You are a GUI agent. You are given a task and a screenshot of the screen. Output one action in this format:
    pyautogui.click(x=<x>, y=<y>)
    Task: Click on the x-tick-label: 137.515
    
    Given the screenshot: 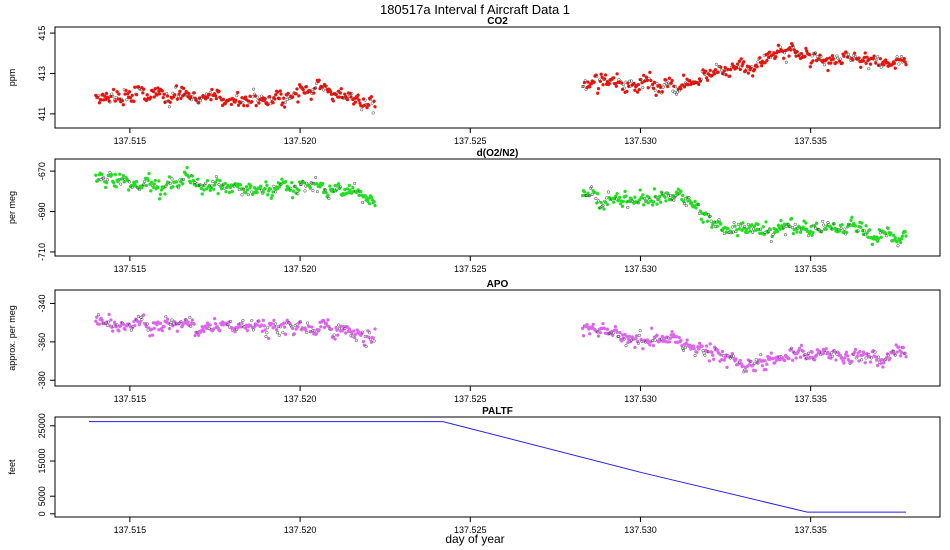 What is the action you would take?
    pyautogui.click(x=130, y=530)
    